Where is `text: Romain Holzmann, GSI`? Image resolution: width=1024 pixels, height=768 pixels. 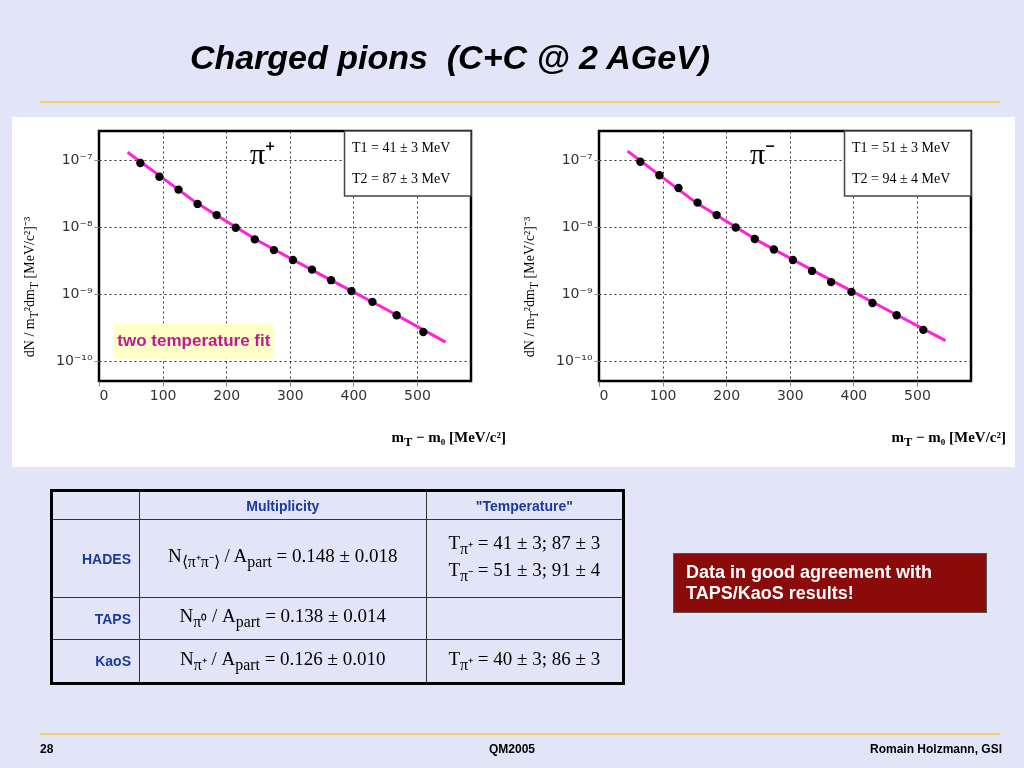
text: Romain Holzmann, GSI is located at coordinates (935, 749).